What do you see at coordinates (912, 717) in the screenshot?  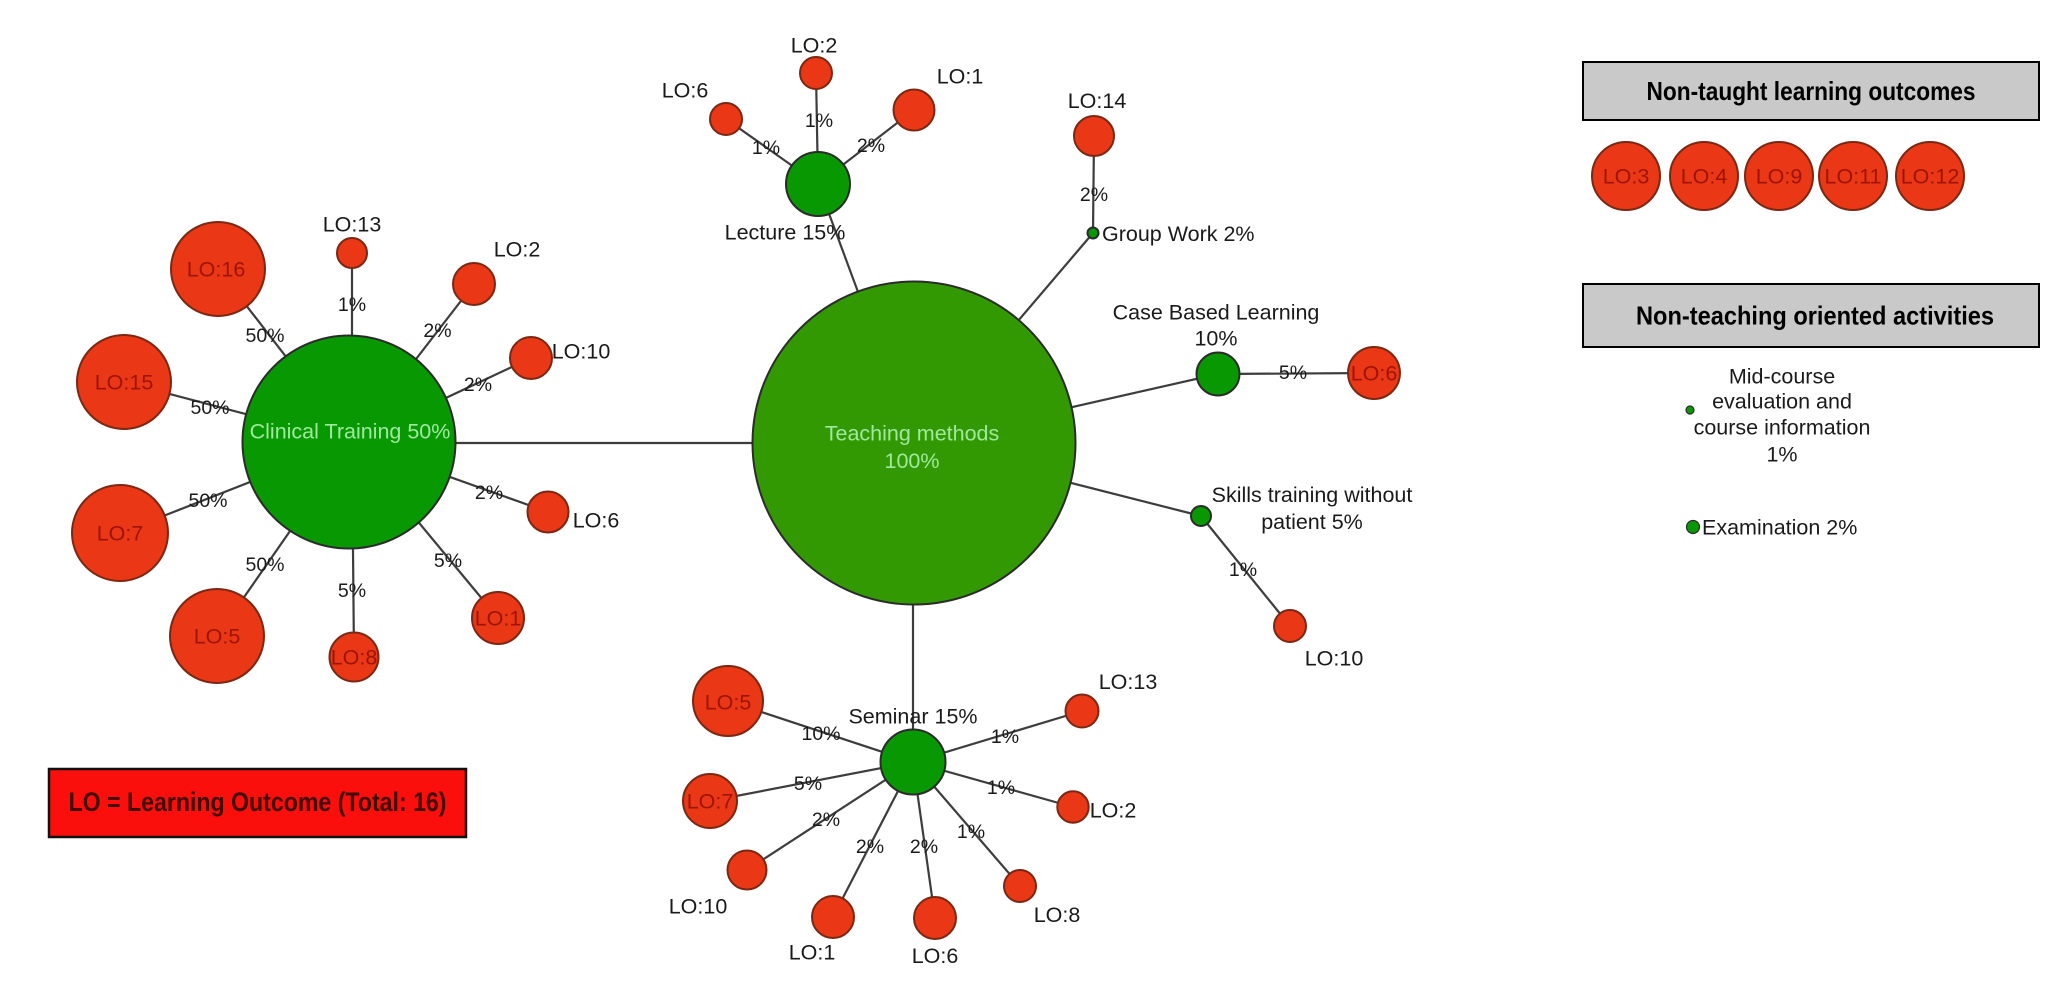 I see `svg-text: Seminar 15%` at bounding box center [912, 717].